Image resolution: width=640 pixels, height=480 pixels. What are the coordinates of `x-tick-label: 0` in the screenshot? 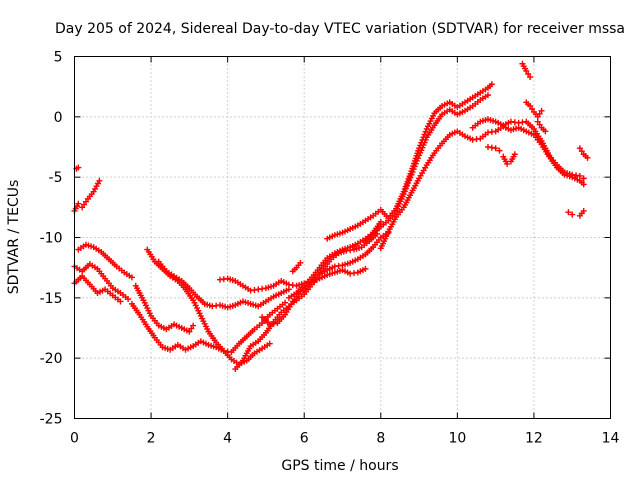 It's located at (74, 439).